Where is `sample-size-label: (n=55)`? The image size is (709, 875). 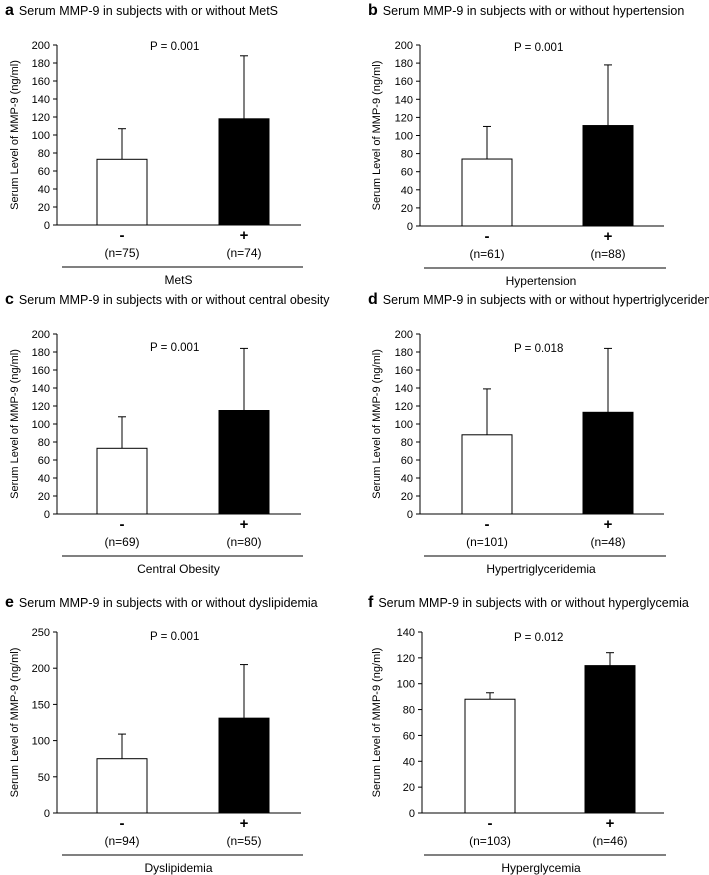 sample-size-label: (n=55) is located at coordinates (243, 841).